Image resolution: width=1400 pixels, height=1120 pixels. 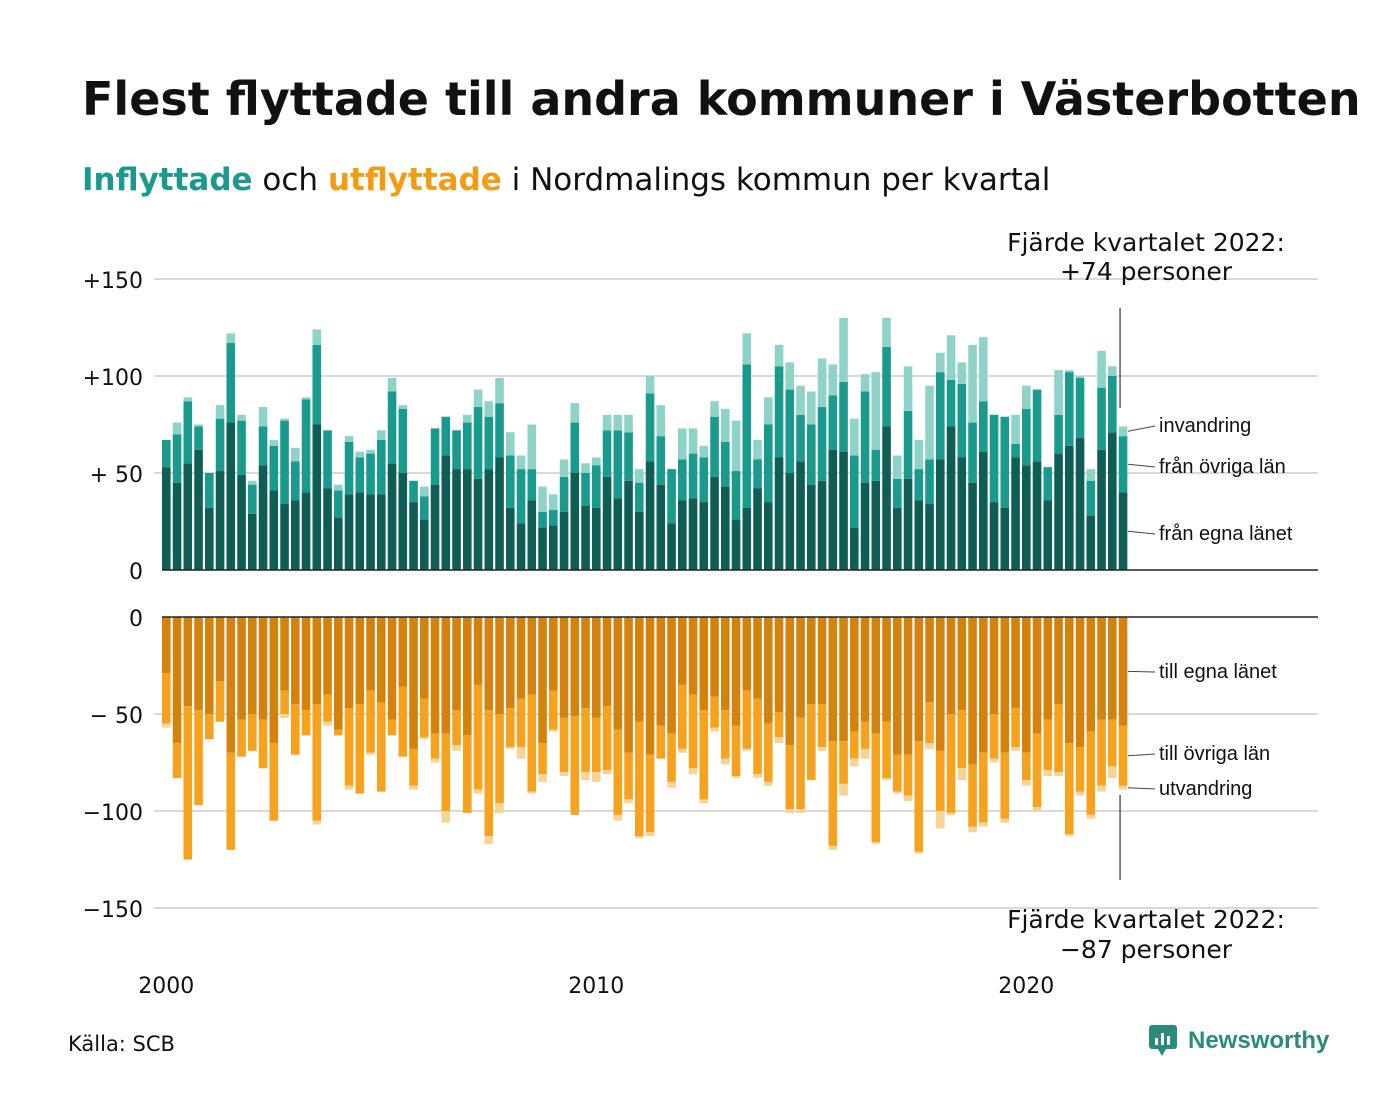 What do you see at coordinates (167, 180) in the screenshot?
I see `subtitle-inflyttade: Inflyttade` at bounding box center [167, 180].